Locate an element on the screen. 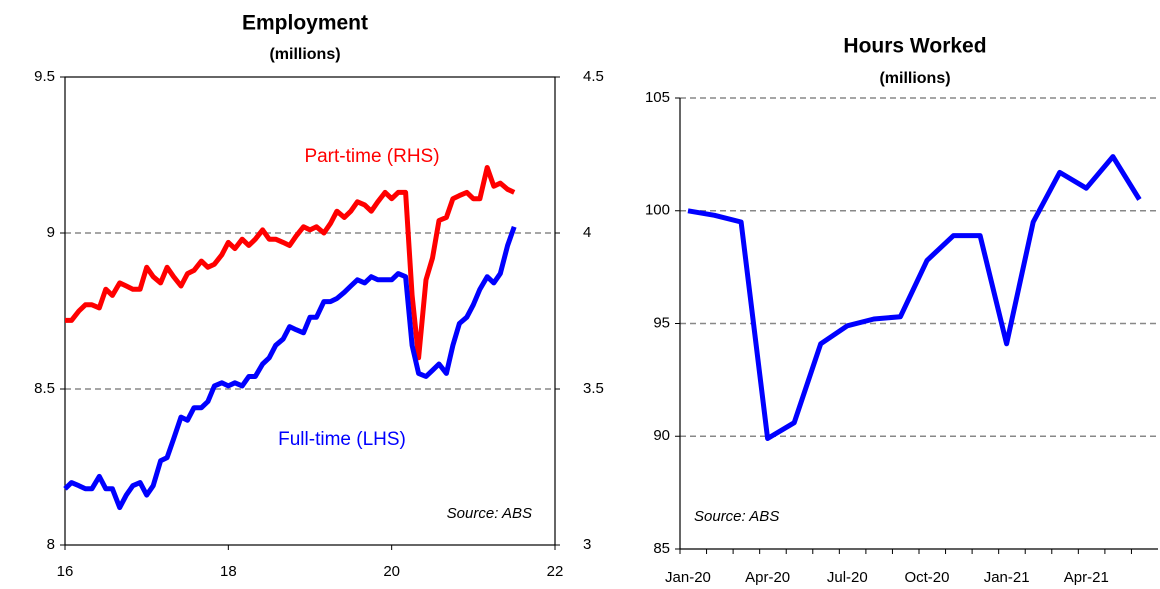 This screenshot has width=1160, height=589. y-tick-label: 95 is located at coordinates (661, 322).